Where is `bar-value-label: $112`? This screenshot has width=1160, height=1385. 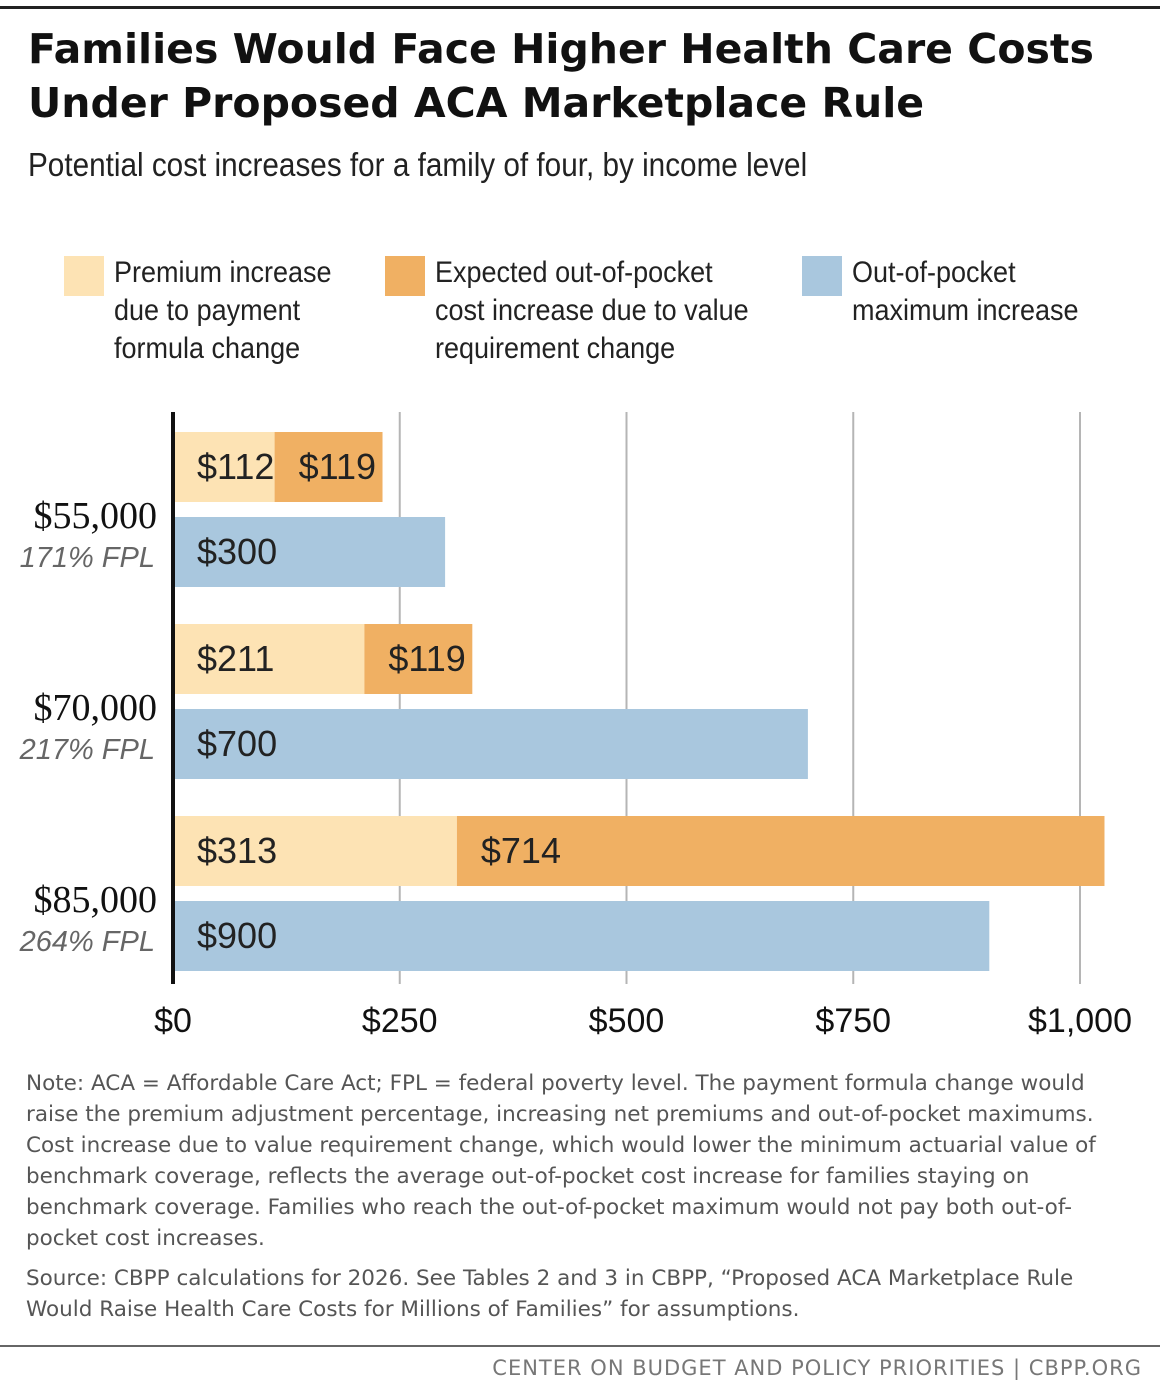
bar-value-label: $112 is located at coordinates (235, 466).